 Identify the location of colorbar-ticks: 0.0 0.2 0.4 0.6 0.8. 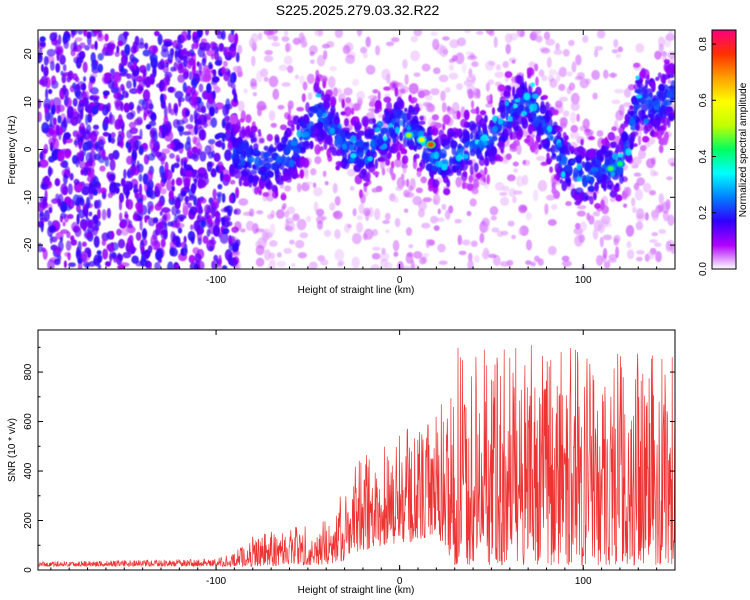
(707, 156).